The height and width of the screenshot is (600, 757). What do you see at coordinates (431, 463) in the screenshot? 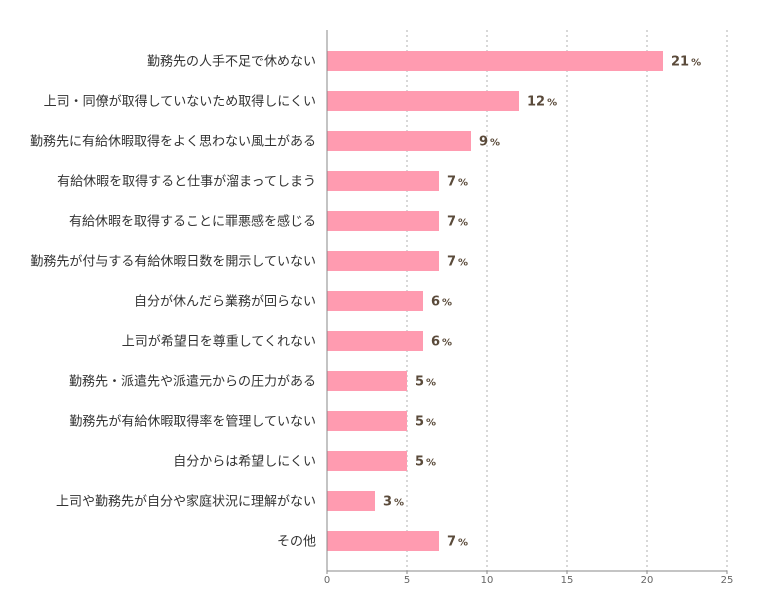
I see `value-suffix-10: %` at bounding box center [431, 463].